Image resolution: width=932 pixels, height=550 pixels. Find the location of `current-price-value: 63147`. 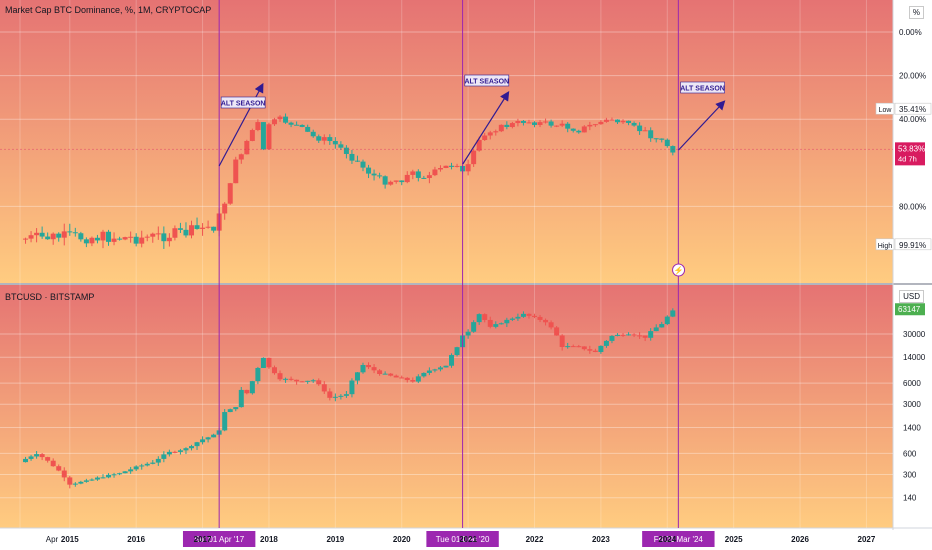

current-price-value: 63147 is located at coordinates (909, 309).